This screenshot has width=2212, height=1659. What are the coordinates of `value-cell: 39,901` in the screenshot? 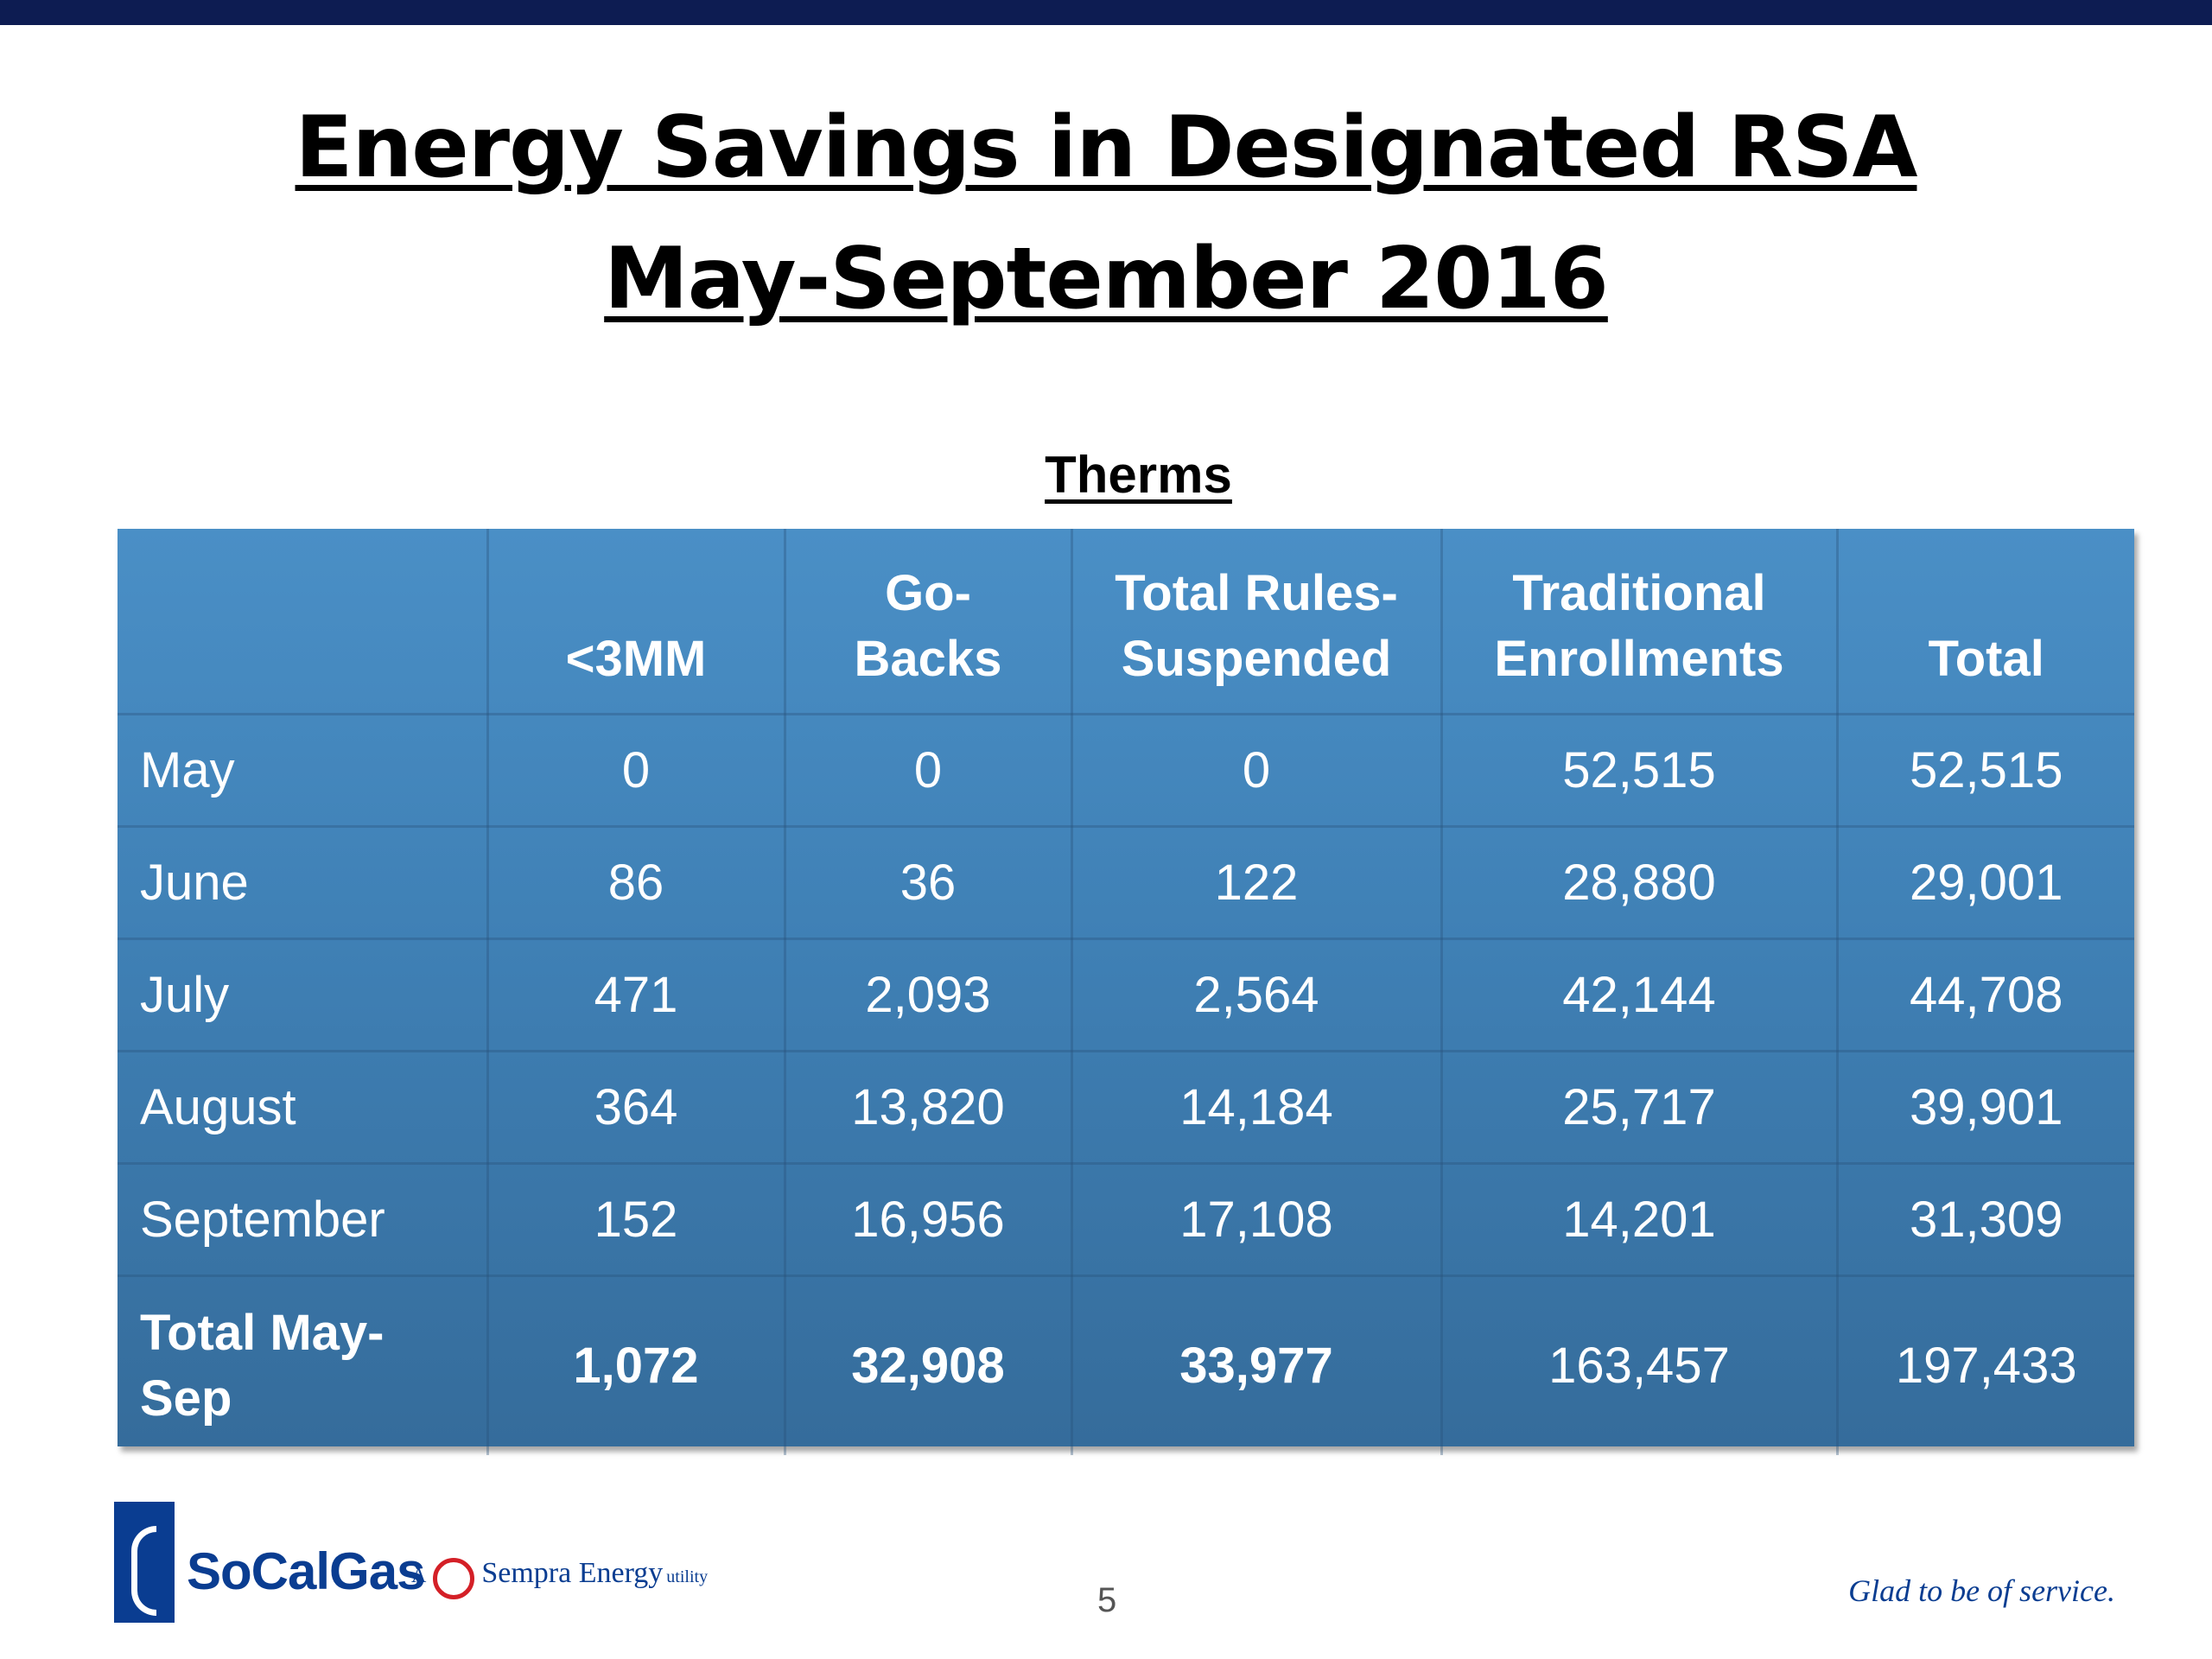 It's located at (1985, 1108).